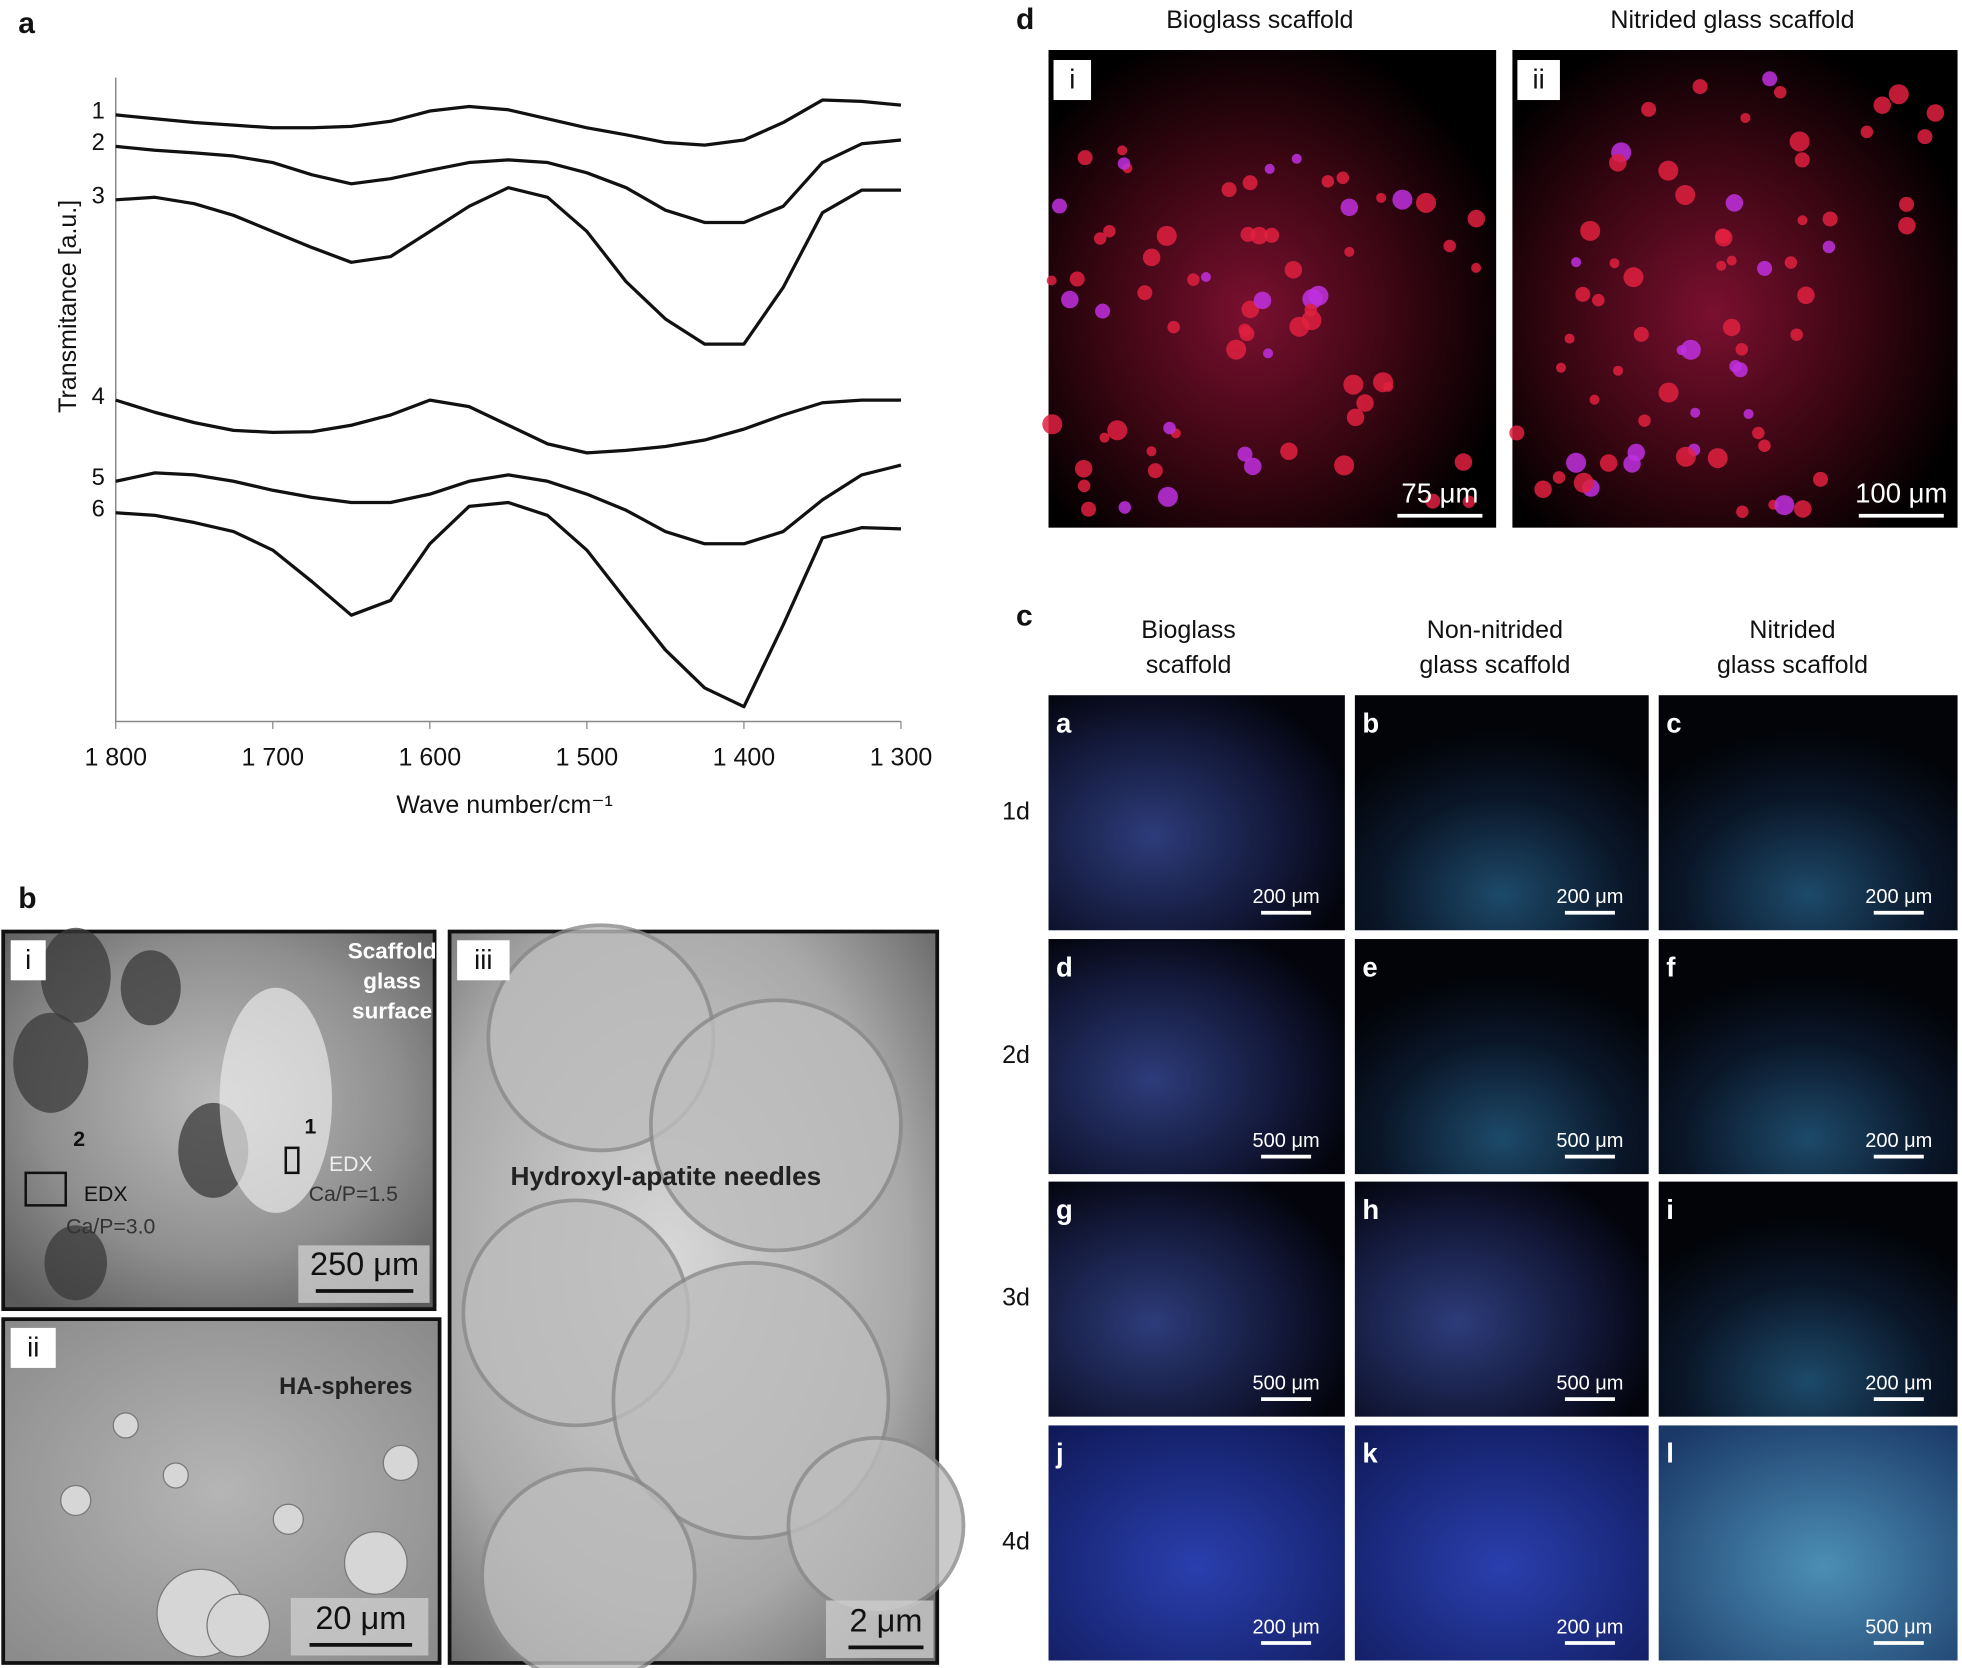  Describe the element at coordinates (886, 1621) in the screenshot. I see `scale-label: 2 μm` at that location.